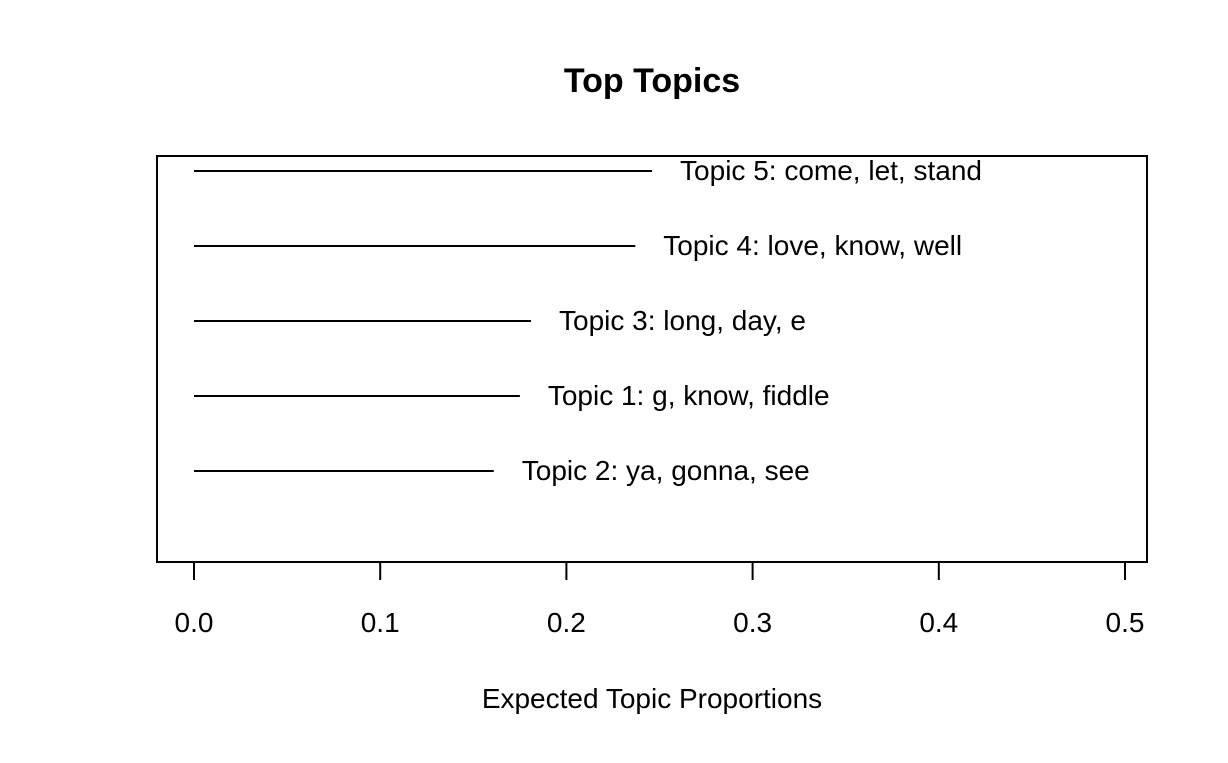  I want to click on x-tick-label: 0.4, so click(938, 622).